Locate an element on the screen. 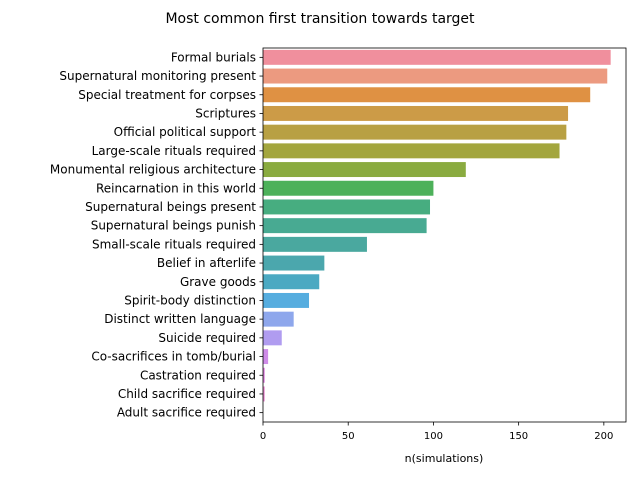 This screenshot has height=480, width=640. category-label: Supernatural beings punish is located at coordinates (173, 226).